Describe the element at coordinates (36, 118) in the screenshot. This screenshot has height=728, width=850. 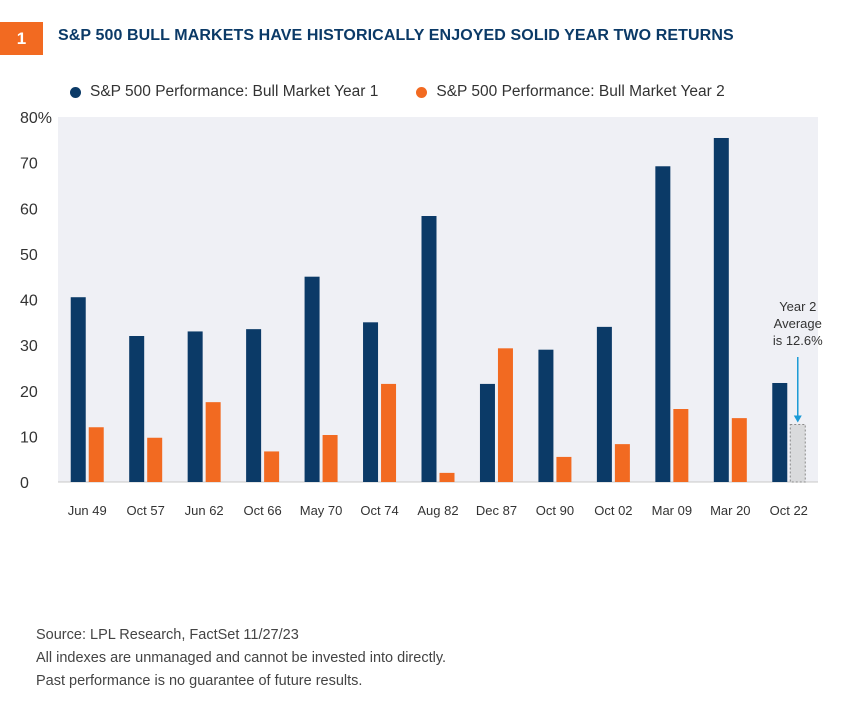
I see `y-tick-label: 80%` at that location.